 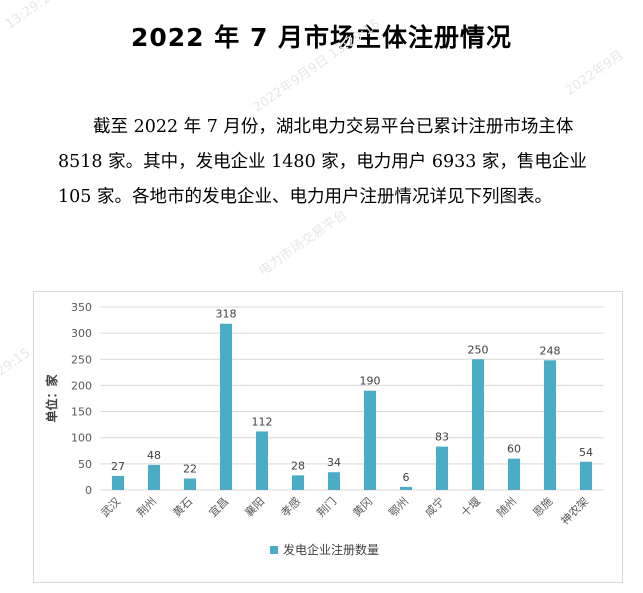 I want to click on y-tick-label: 100, so click(x=81, y=438).